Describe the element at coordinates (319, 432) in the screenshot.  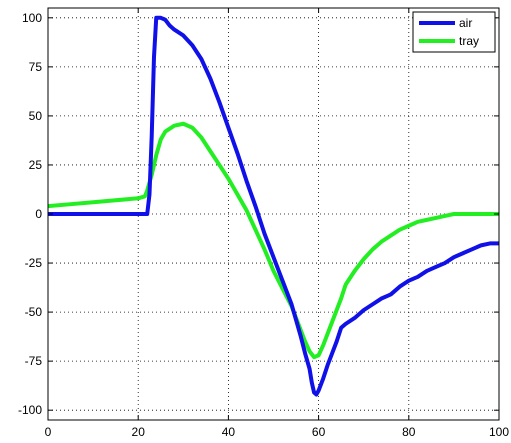
I see `x-tick-label: 60` at that location.